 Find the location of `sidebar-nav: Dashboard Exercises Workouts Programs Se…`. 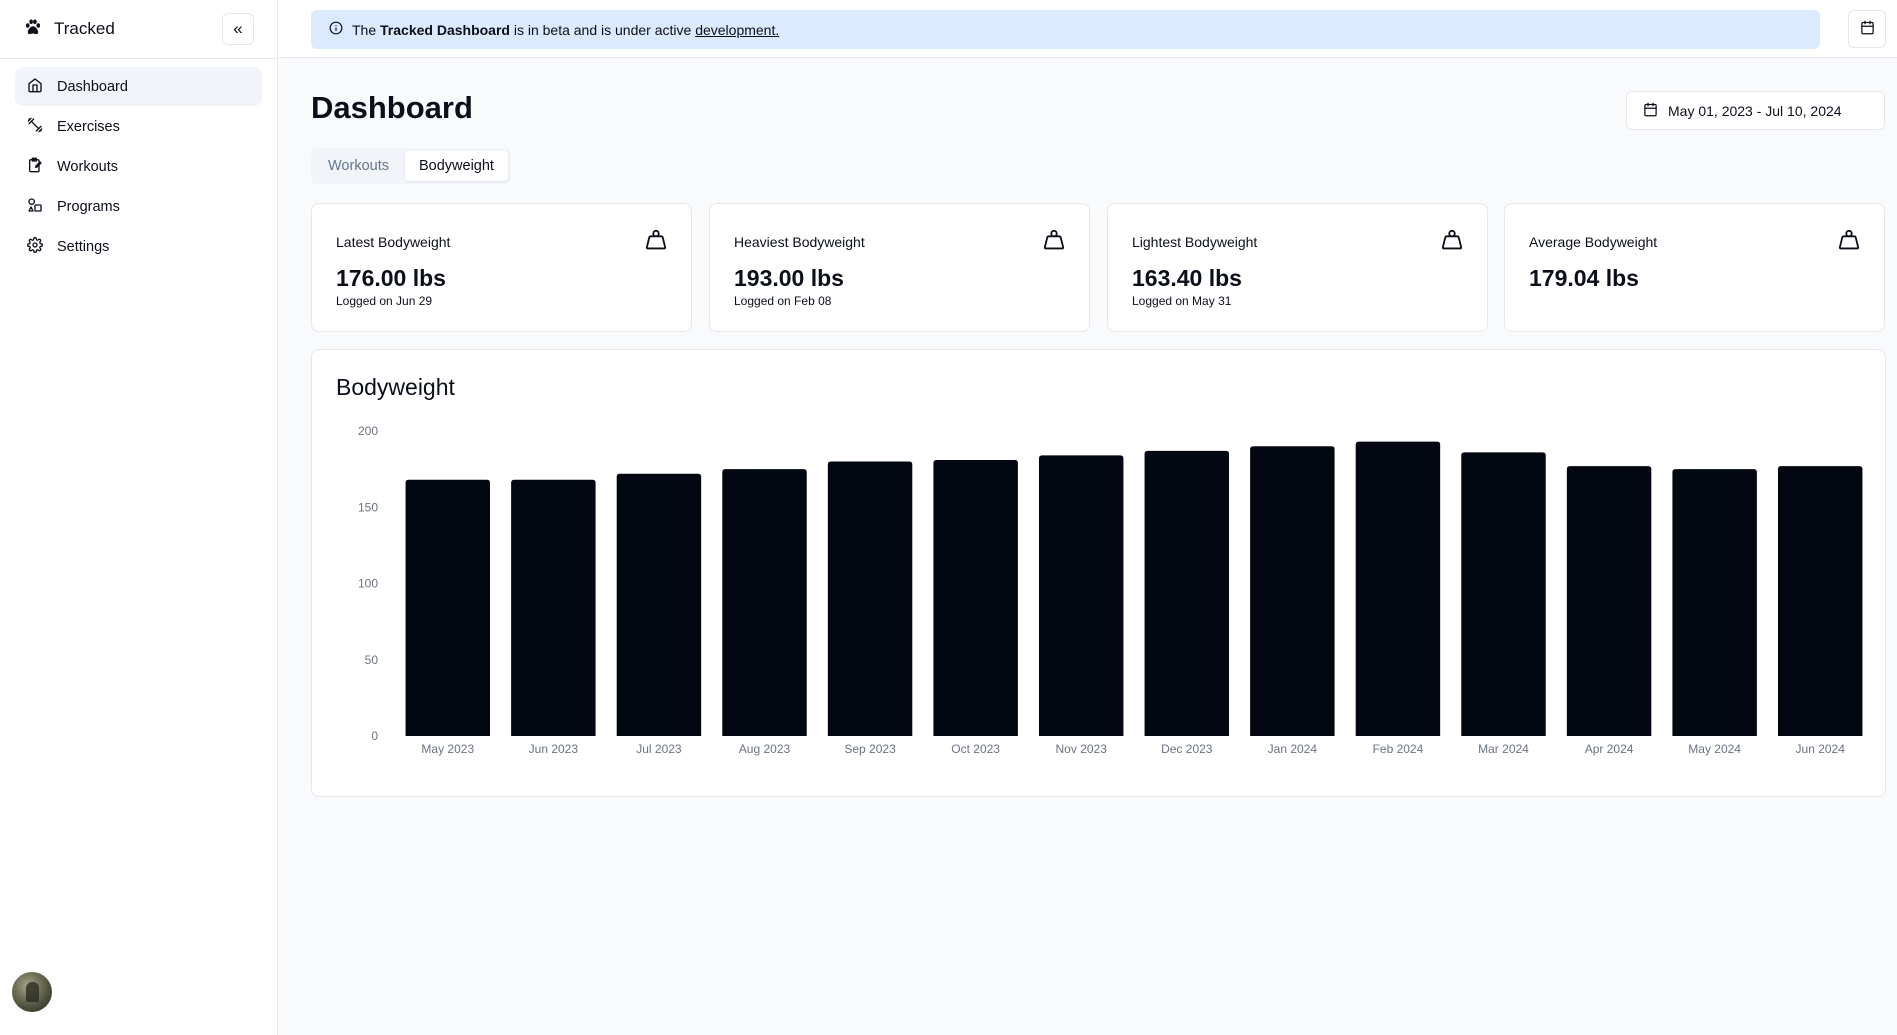

sidebar-nav: Dashboard Exercises Workouts Programs Se… is located at coordinates (138, 167).